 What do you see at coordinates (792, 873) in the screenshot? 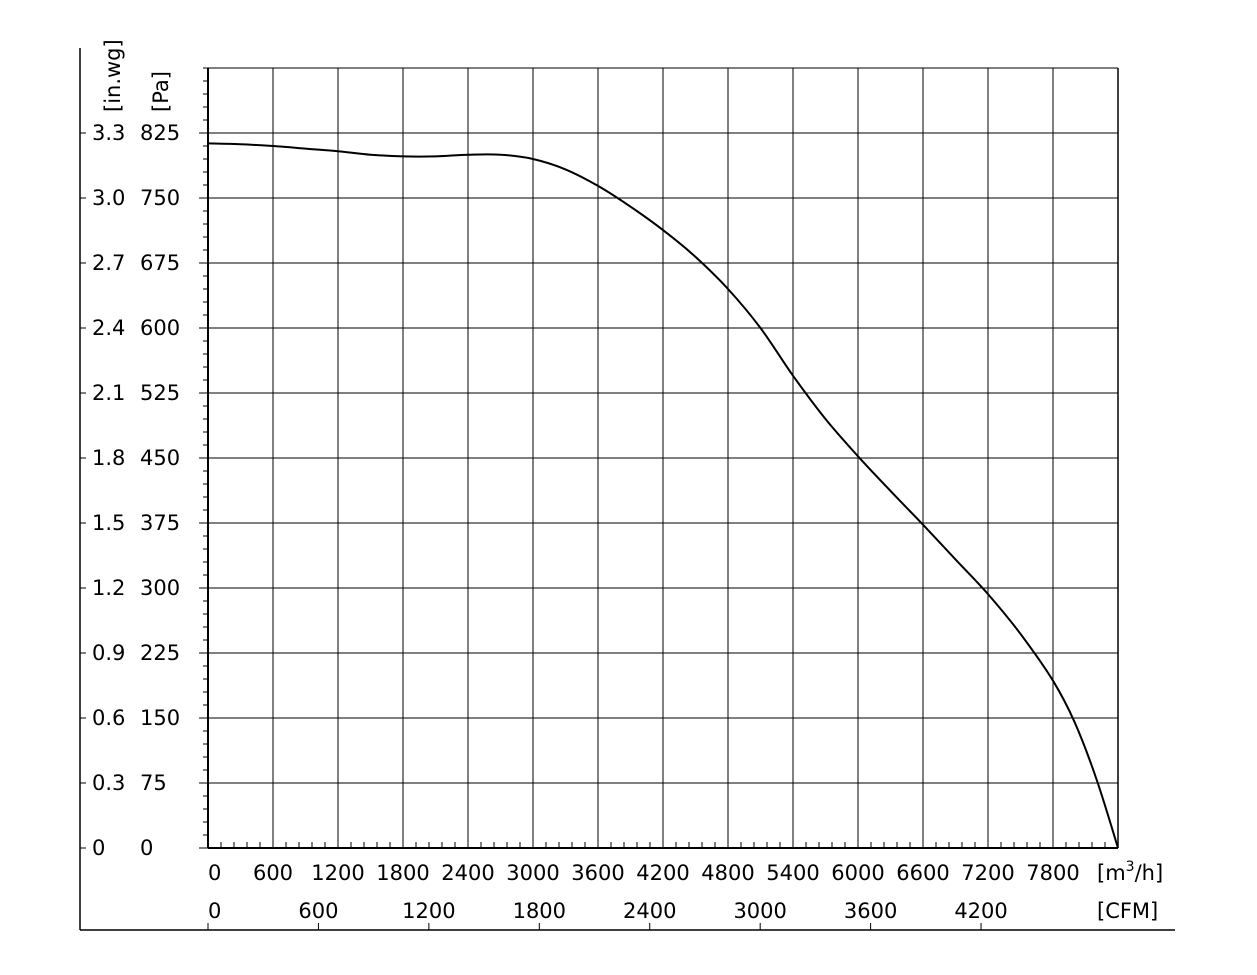
I see `x-tick-label-m3h: 5400` at bounding box center [792, 873].